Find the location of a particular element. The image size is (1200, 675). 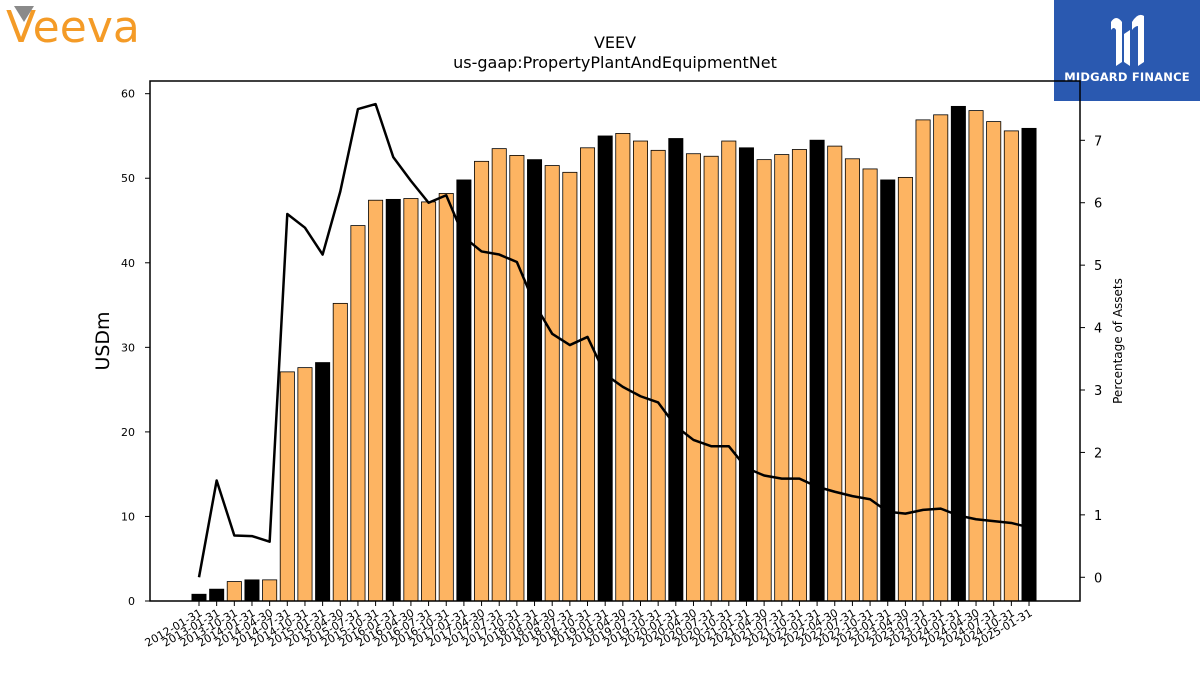

y2-tick-label: 5 is located at coordinates (1098, 266).